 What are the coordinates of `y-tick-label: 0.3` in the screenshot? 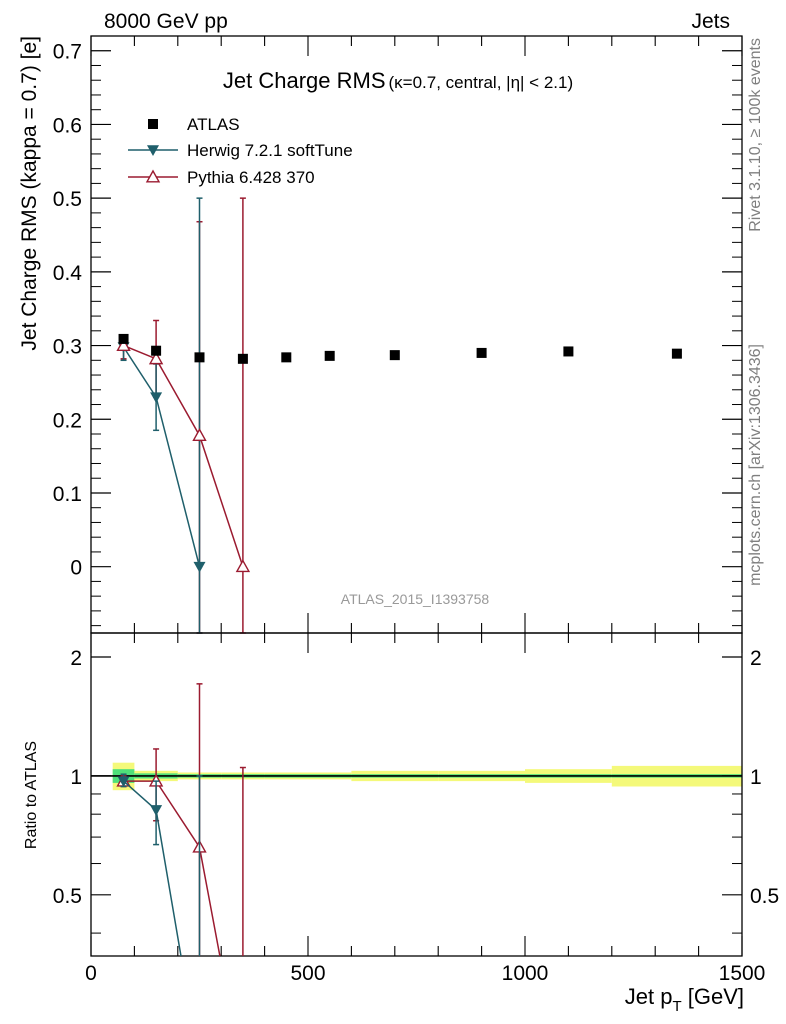 It's located at (67, 347).